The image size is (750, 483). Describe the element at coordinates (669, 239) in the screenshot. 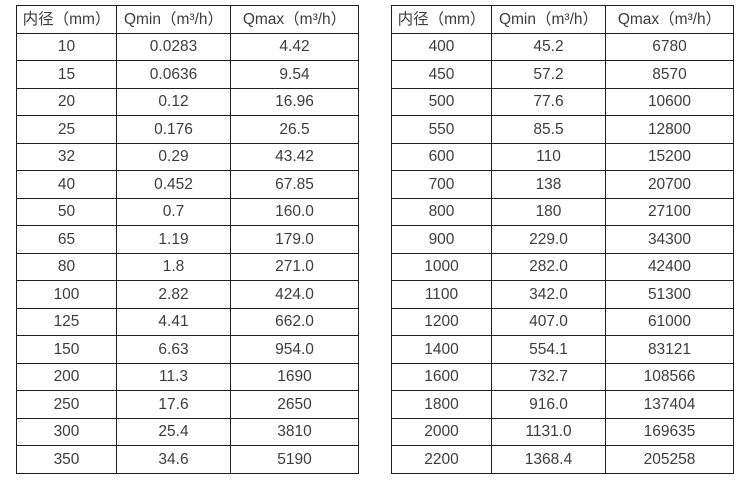

I see `table-cell: 34300` at that location.